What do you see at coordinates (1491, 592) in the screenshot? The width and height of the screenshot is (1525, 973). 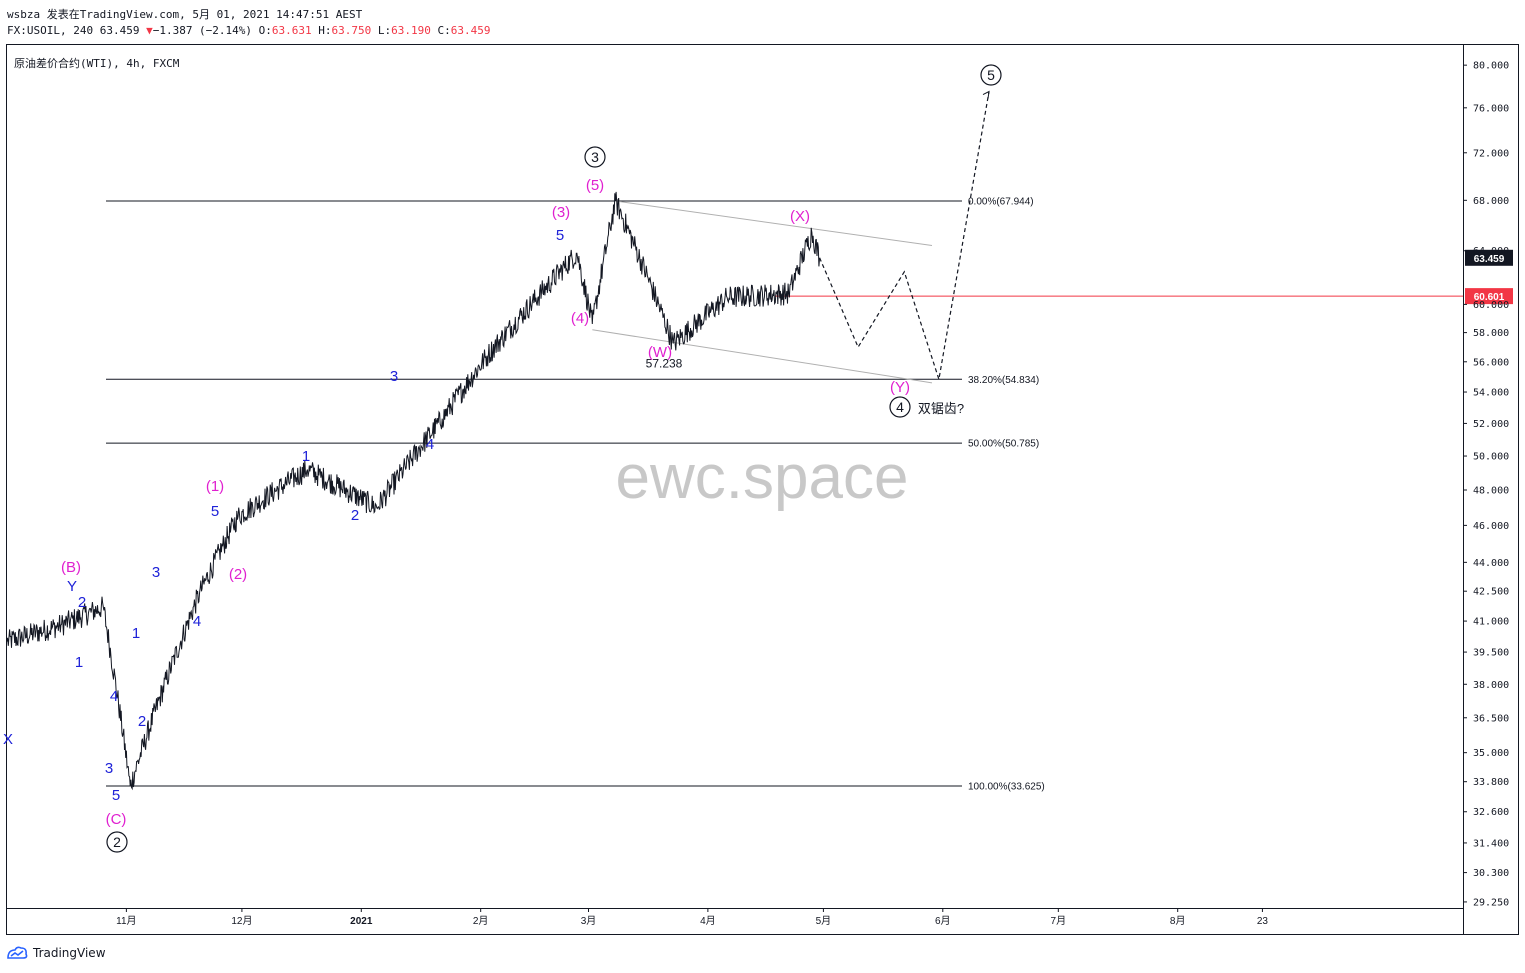 I see `y-tick-label: 42.500` at bounding box center [1491, 592].